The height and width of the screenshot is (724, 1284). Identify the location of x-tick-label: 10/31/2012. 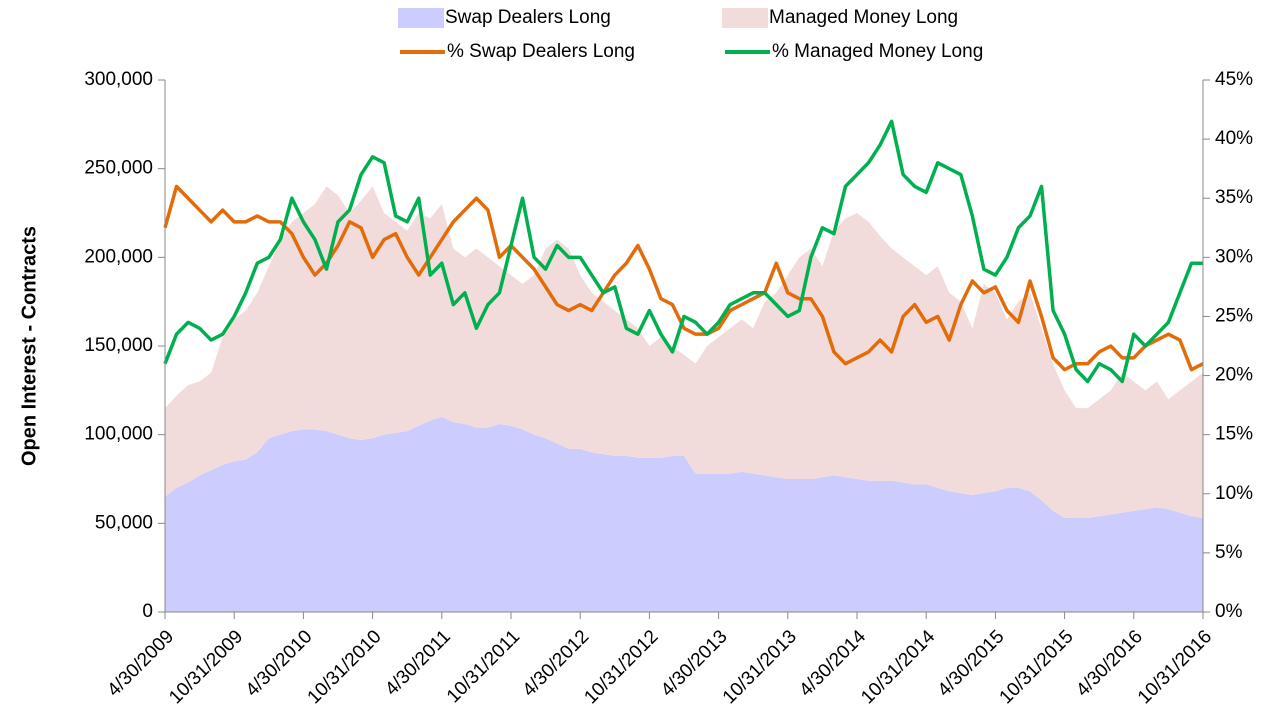
(621, 667).